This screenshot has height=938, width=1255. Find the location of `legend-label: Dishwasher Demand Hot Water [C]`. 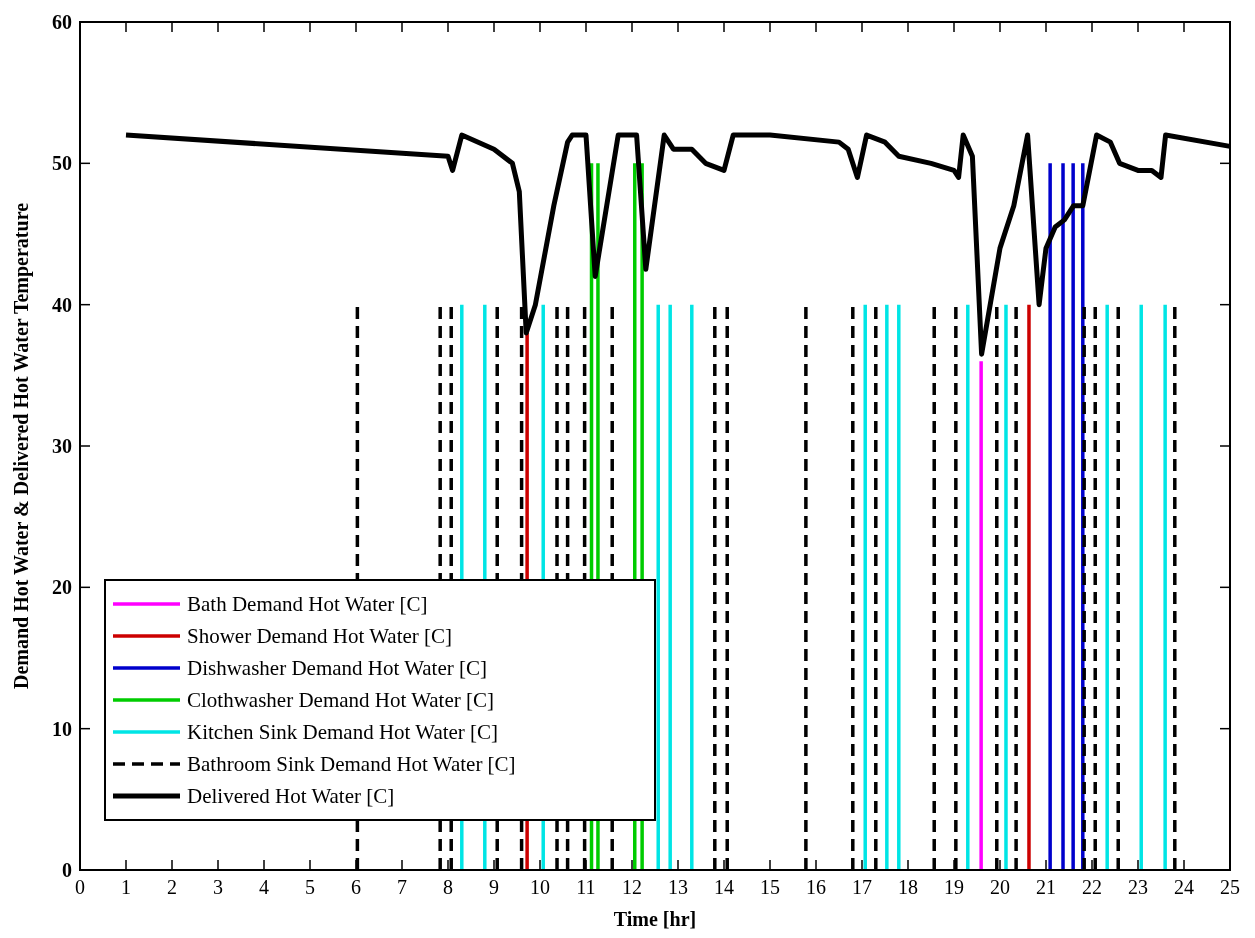

legend-label: Dishwasher Demand Hot Water [C] is located at coordinates (337, 668).